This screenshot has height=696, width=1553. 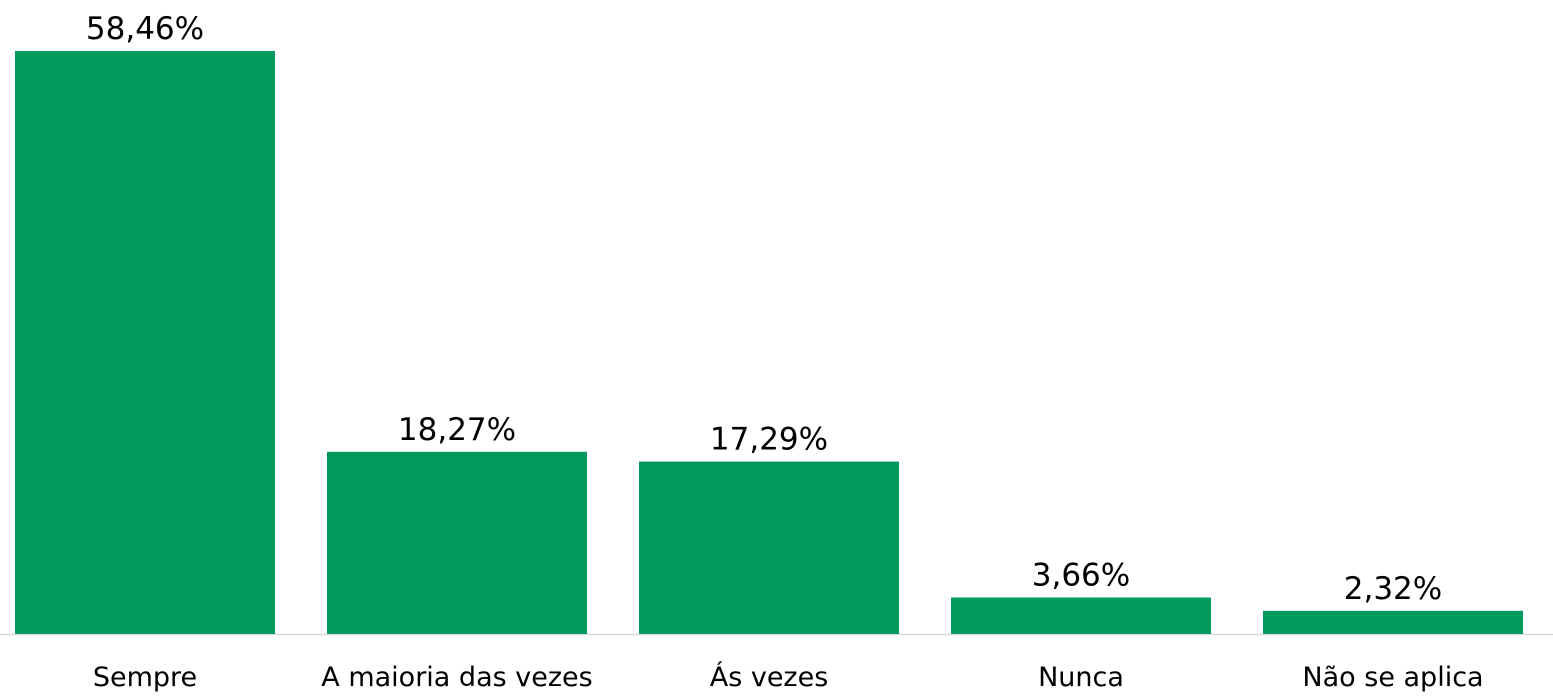 What do you see at coordinates (145, 677) in the screenshot?
I see `x-tick-label: Sempre` at bounding box center [145, 677].